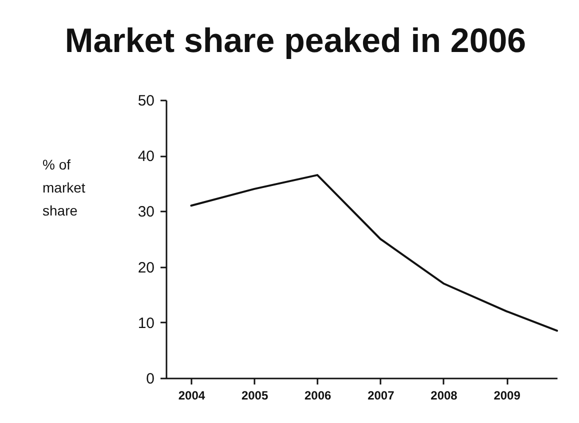 The width and height of the screenshot is (579, 423). What do you see at coordinates (146, 212) in the screenshot?
I see `y-tick-label: 30` at bounding box center [146, 212].